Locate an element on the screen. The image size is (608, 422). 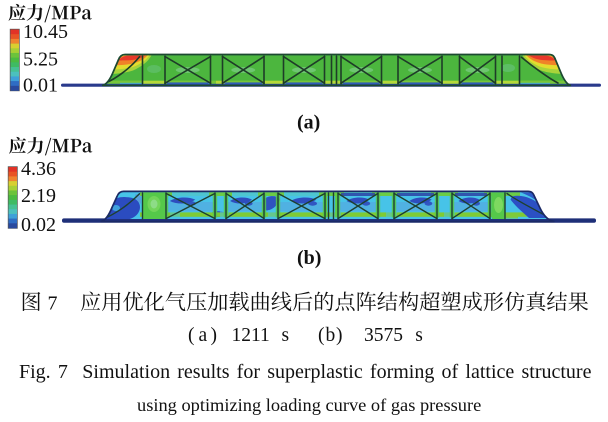
svg-text: 10.45 is located at coordinates (45, 32).